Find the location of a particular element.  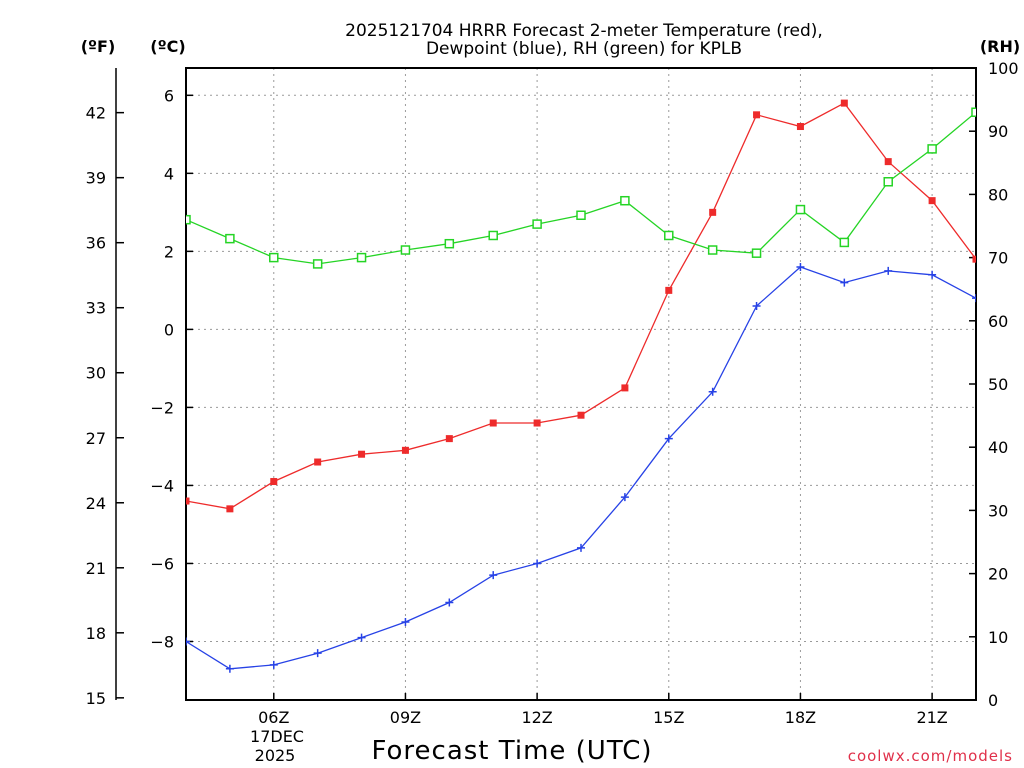

time-tick-label: 06Z is located at coordinates (273, 717).